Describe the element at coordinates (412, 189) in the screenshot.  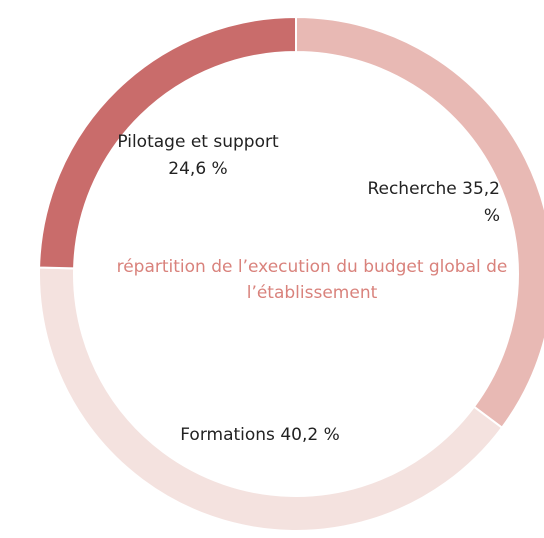
I see `category-name: Recherche` at that location.